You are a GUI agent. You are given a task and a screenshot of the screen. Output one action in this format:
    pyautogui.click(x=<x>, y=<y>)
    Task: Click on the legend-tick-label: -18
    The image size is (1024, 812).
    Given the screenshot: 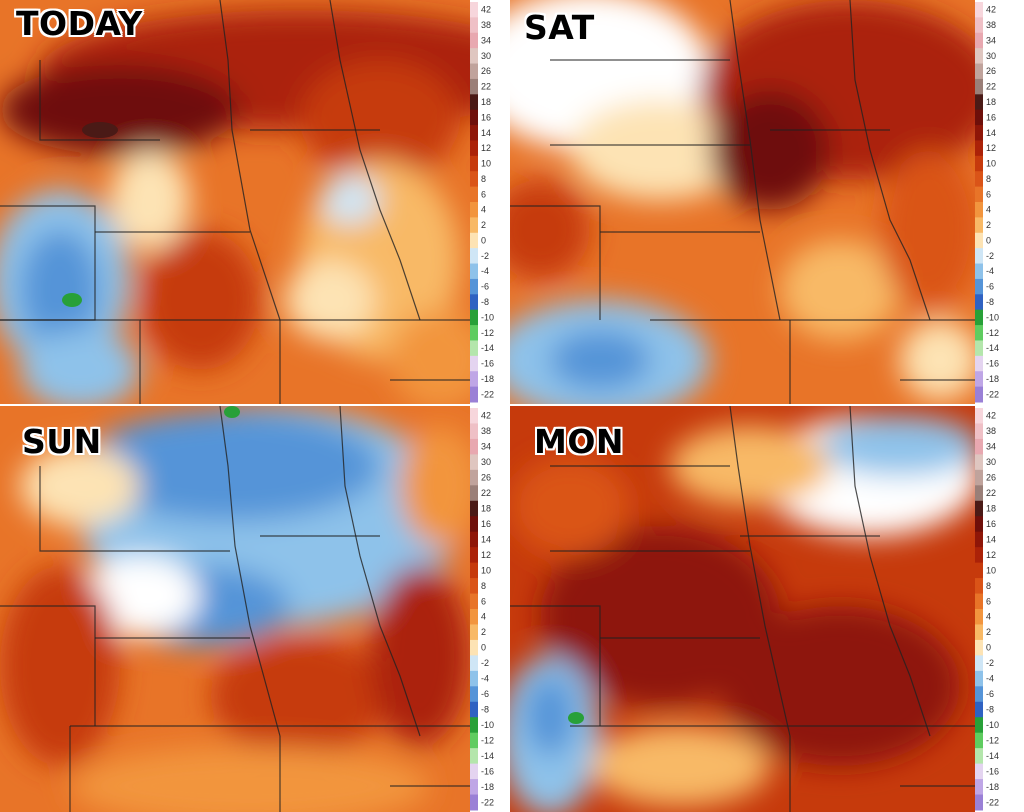 What is the action you would take?
    pyautogui.click(x=992, y=379)
    